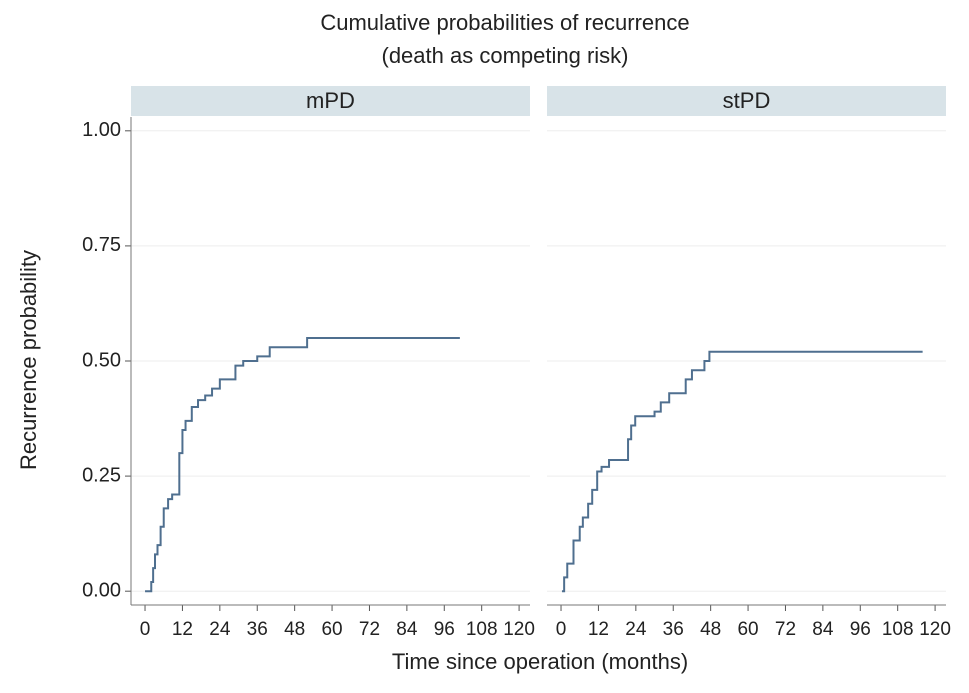 The image size is (969, 693). Describe the element at coordinates (28, 360) in the screenshot. I see `y-axis-label: Recurrence probability` at that location.